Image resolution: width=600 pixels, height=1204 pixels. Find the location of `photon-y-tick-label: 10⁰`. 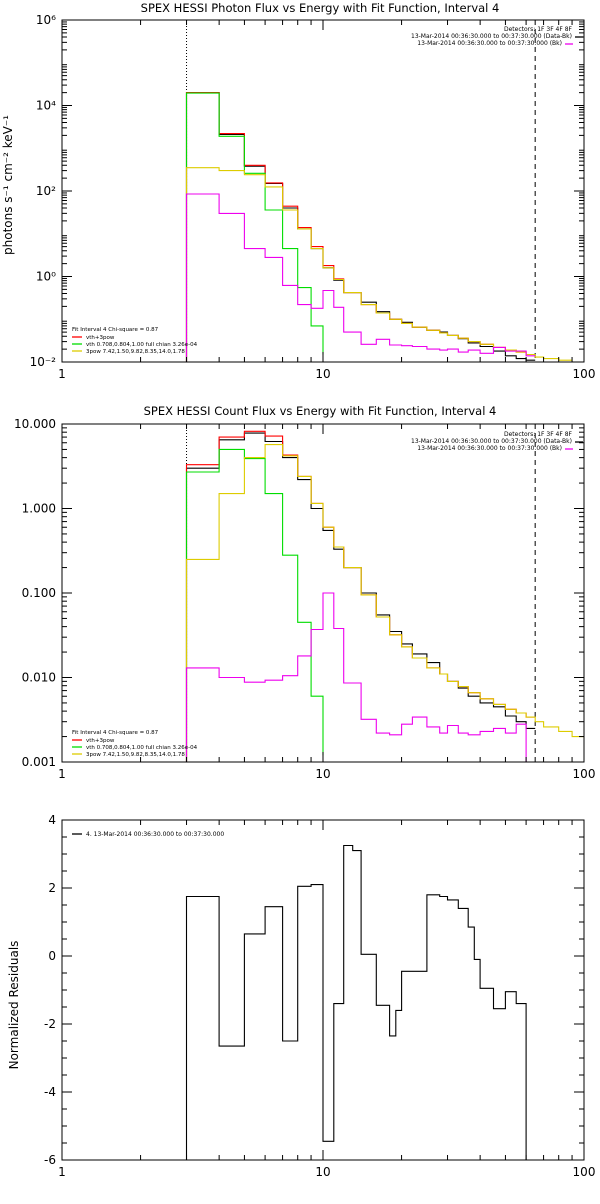

photon-y-tick-label: 10⁰ is located at coordinates (46, 277).